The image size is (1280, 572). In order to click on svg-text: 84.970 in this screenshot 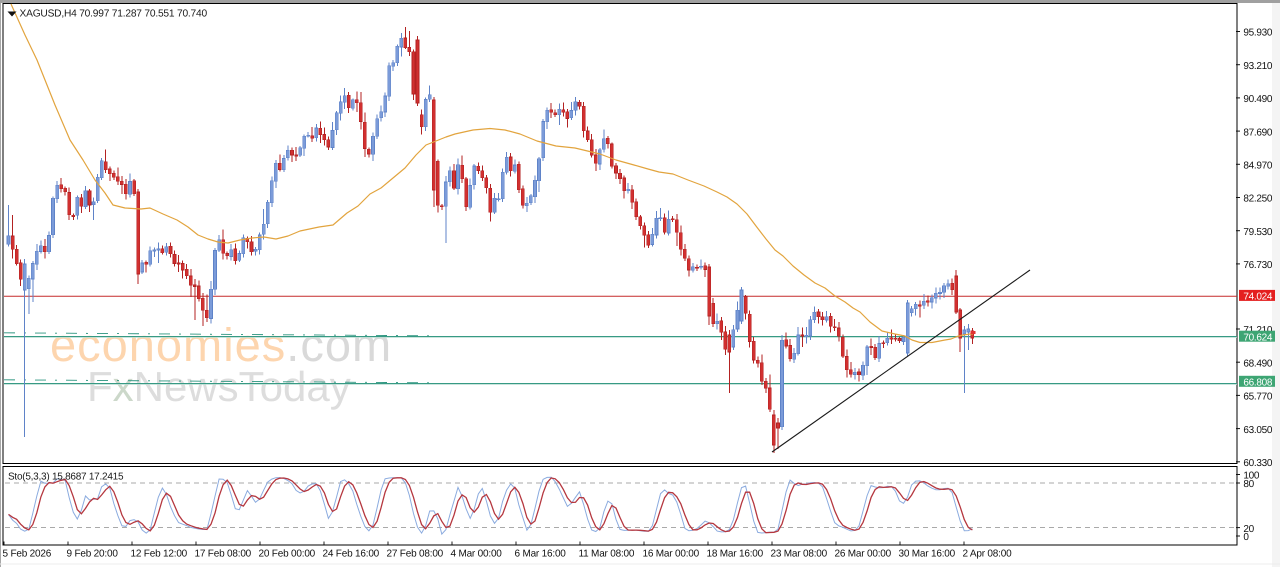, I will do `click(1258, 166)`.